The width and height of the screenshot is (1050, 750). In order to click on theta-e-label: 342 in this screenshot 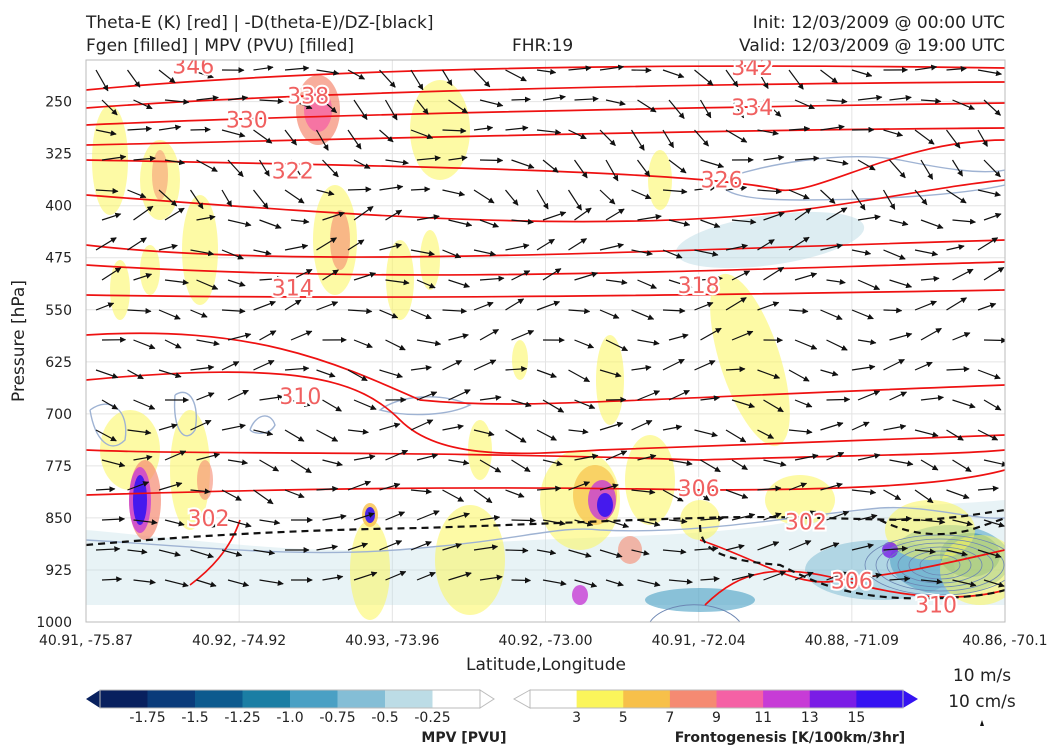, I will do `click(752, 68)`.